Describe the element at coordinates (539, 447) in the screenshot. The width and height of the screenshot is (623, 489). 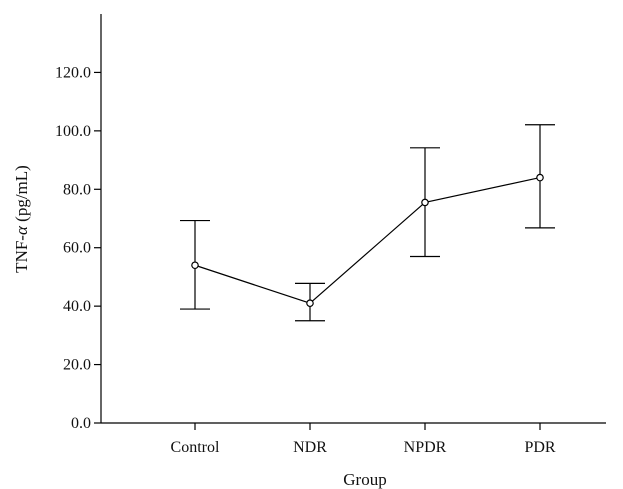
I see `x-tick-label: PDR` at that location.